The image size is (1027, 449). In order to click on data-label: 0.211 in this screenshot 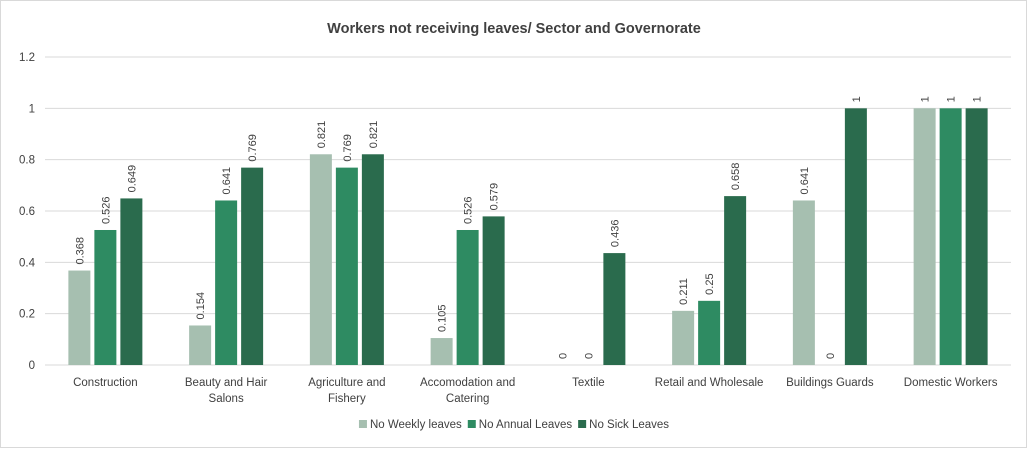, I will do `click(684, 291)`.